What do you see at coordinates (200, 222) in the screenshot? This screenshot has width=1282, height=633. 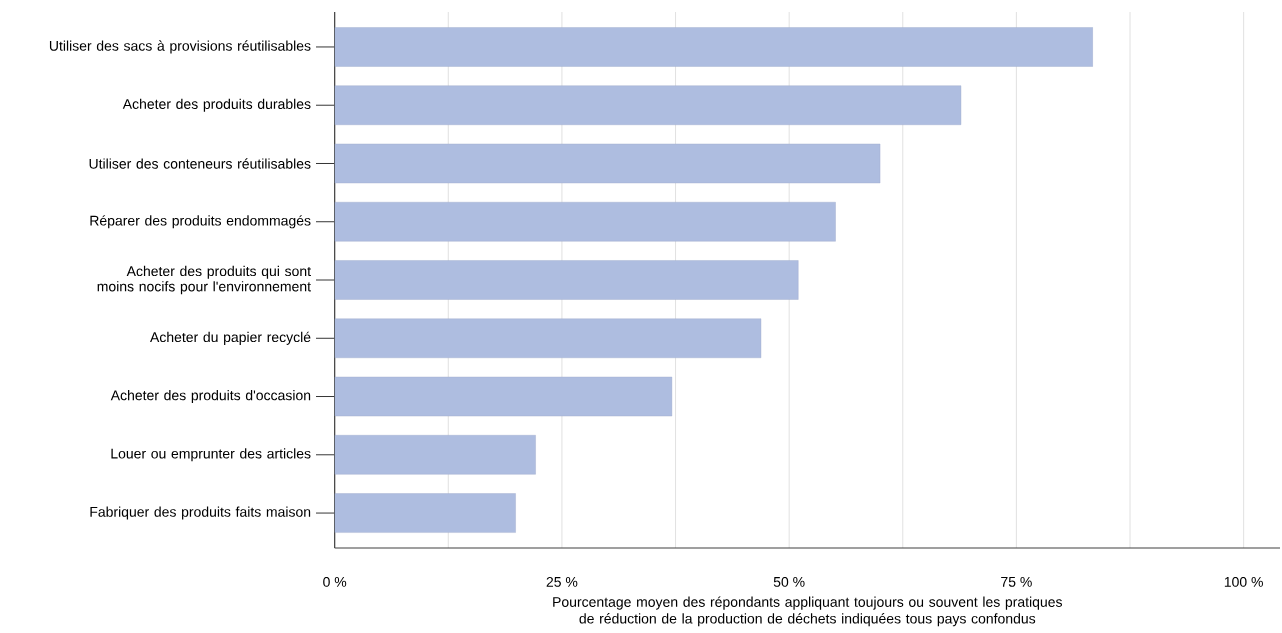 I see `y-tick-label: Réparer des produits endommagés` at bounding box center [200, 222].